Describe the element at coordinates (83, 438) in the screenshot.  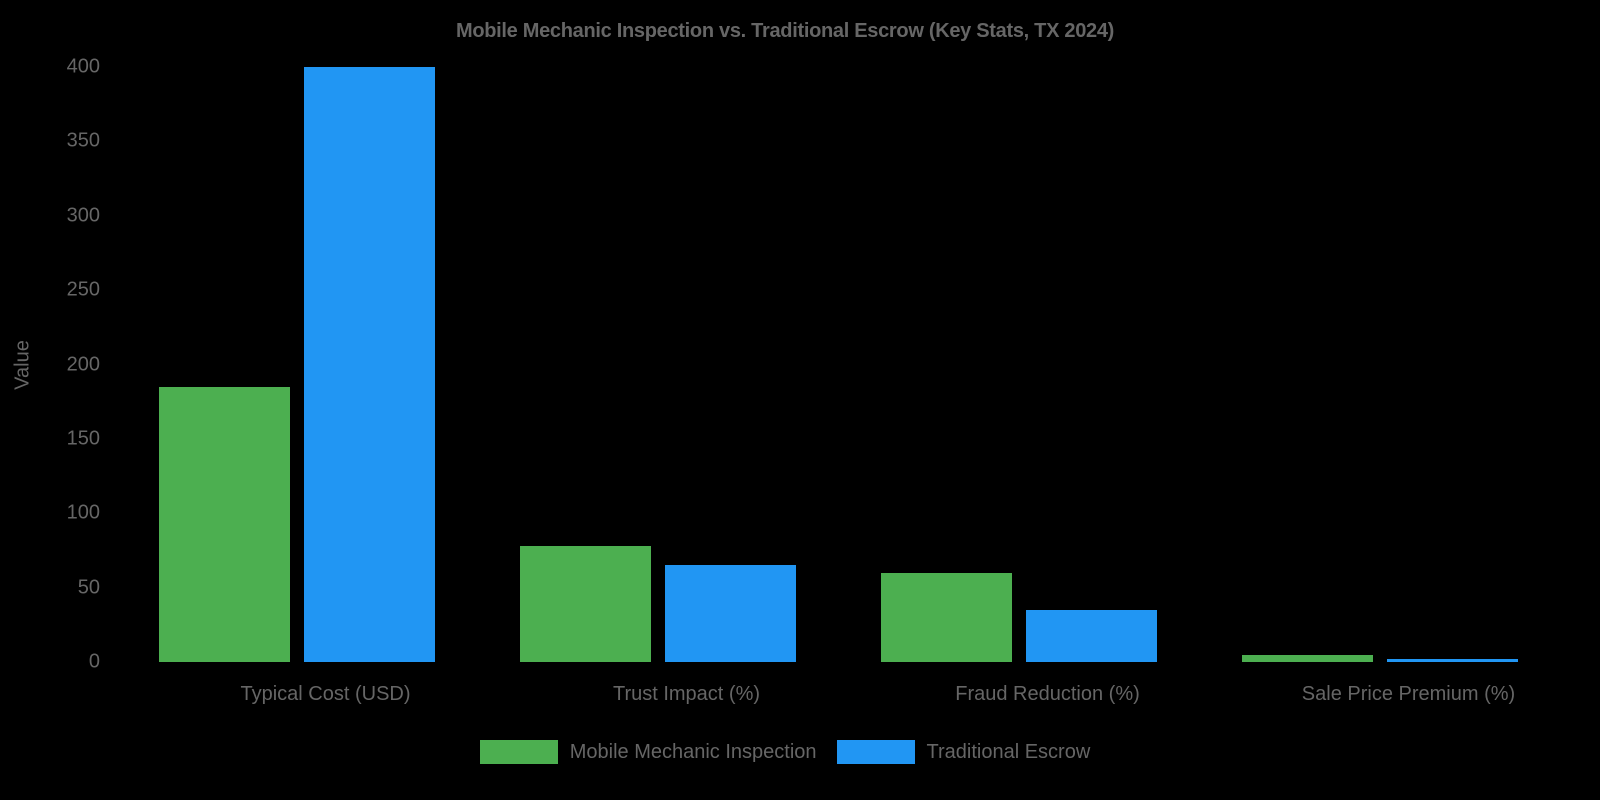
I see `y-tick-label: 150` at that location.